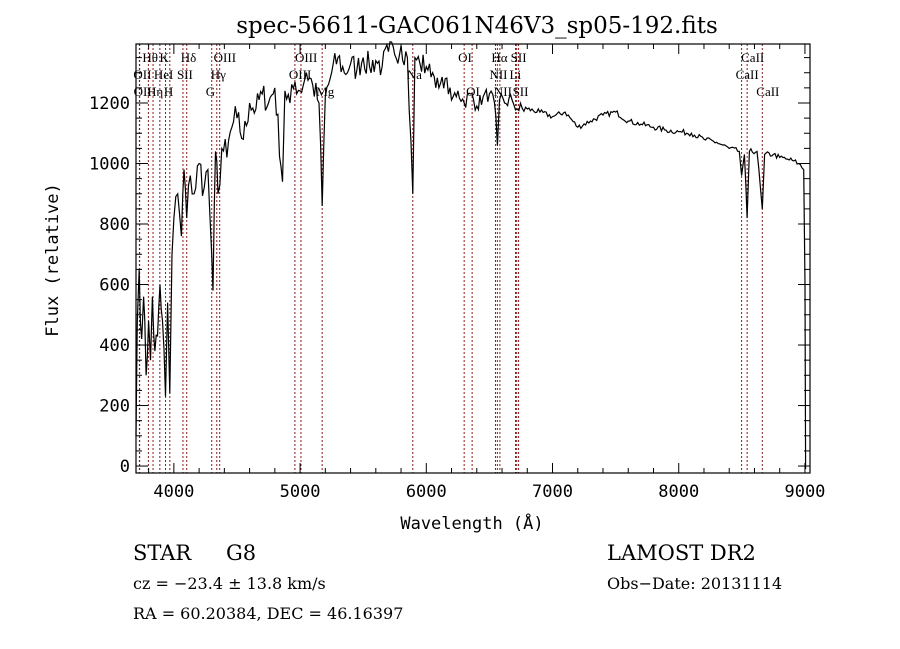 This screenshot has height=649, width=900. What do you see at coordinates (325, 91) in the screenshot?
I see `line-label: Mg` at bounding box center [325, 91].